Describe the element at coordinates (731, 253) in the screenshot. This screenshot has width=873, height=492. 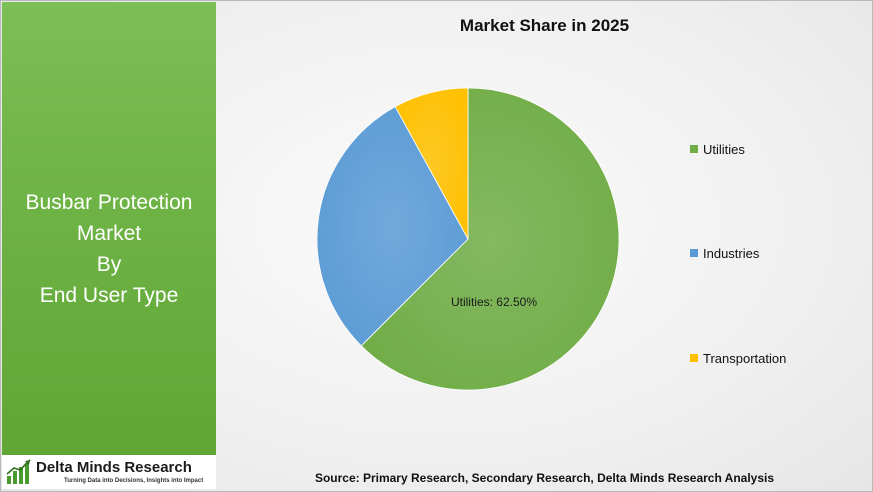
I see `legend-label: Industries` at that location.